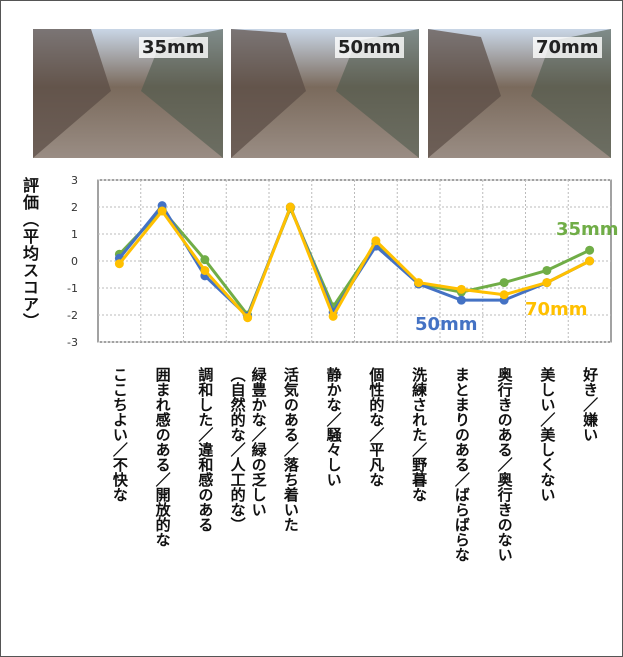 This screenshot has height=657, width=623. I want to click on x-tick-label: 調和した／違和感のある, so click(205, 449).